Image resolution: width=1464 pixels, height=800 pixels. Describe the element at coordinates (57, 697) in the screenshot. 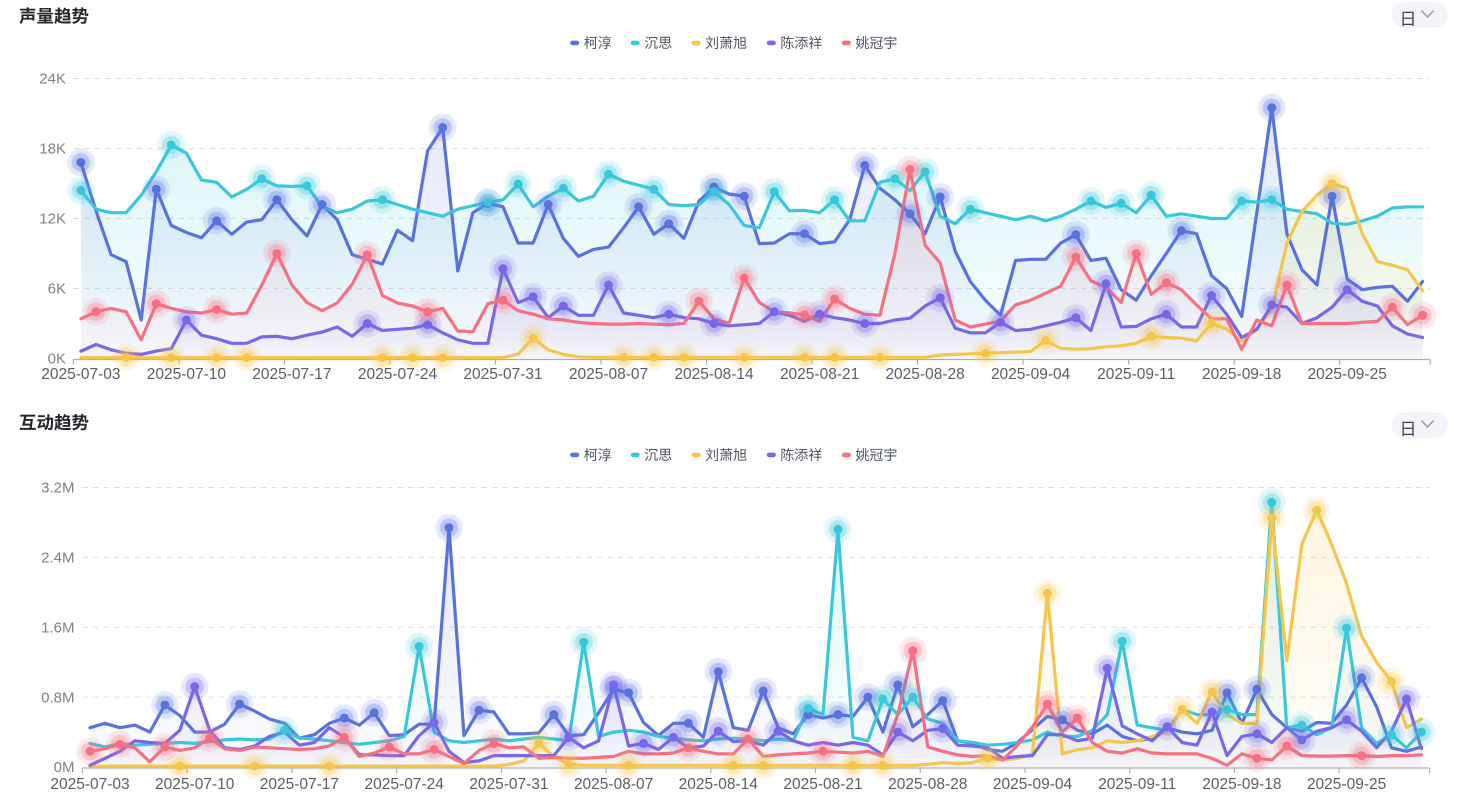

I see `svg-text: 0.8M` at that location.